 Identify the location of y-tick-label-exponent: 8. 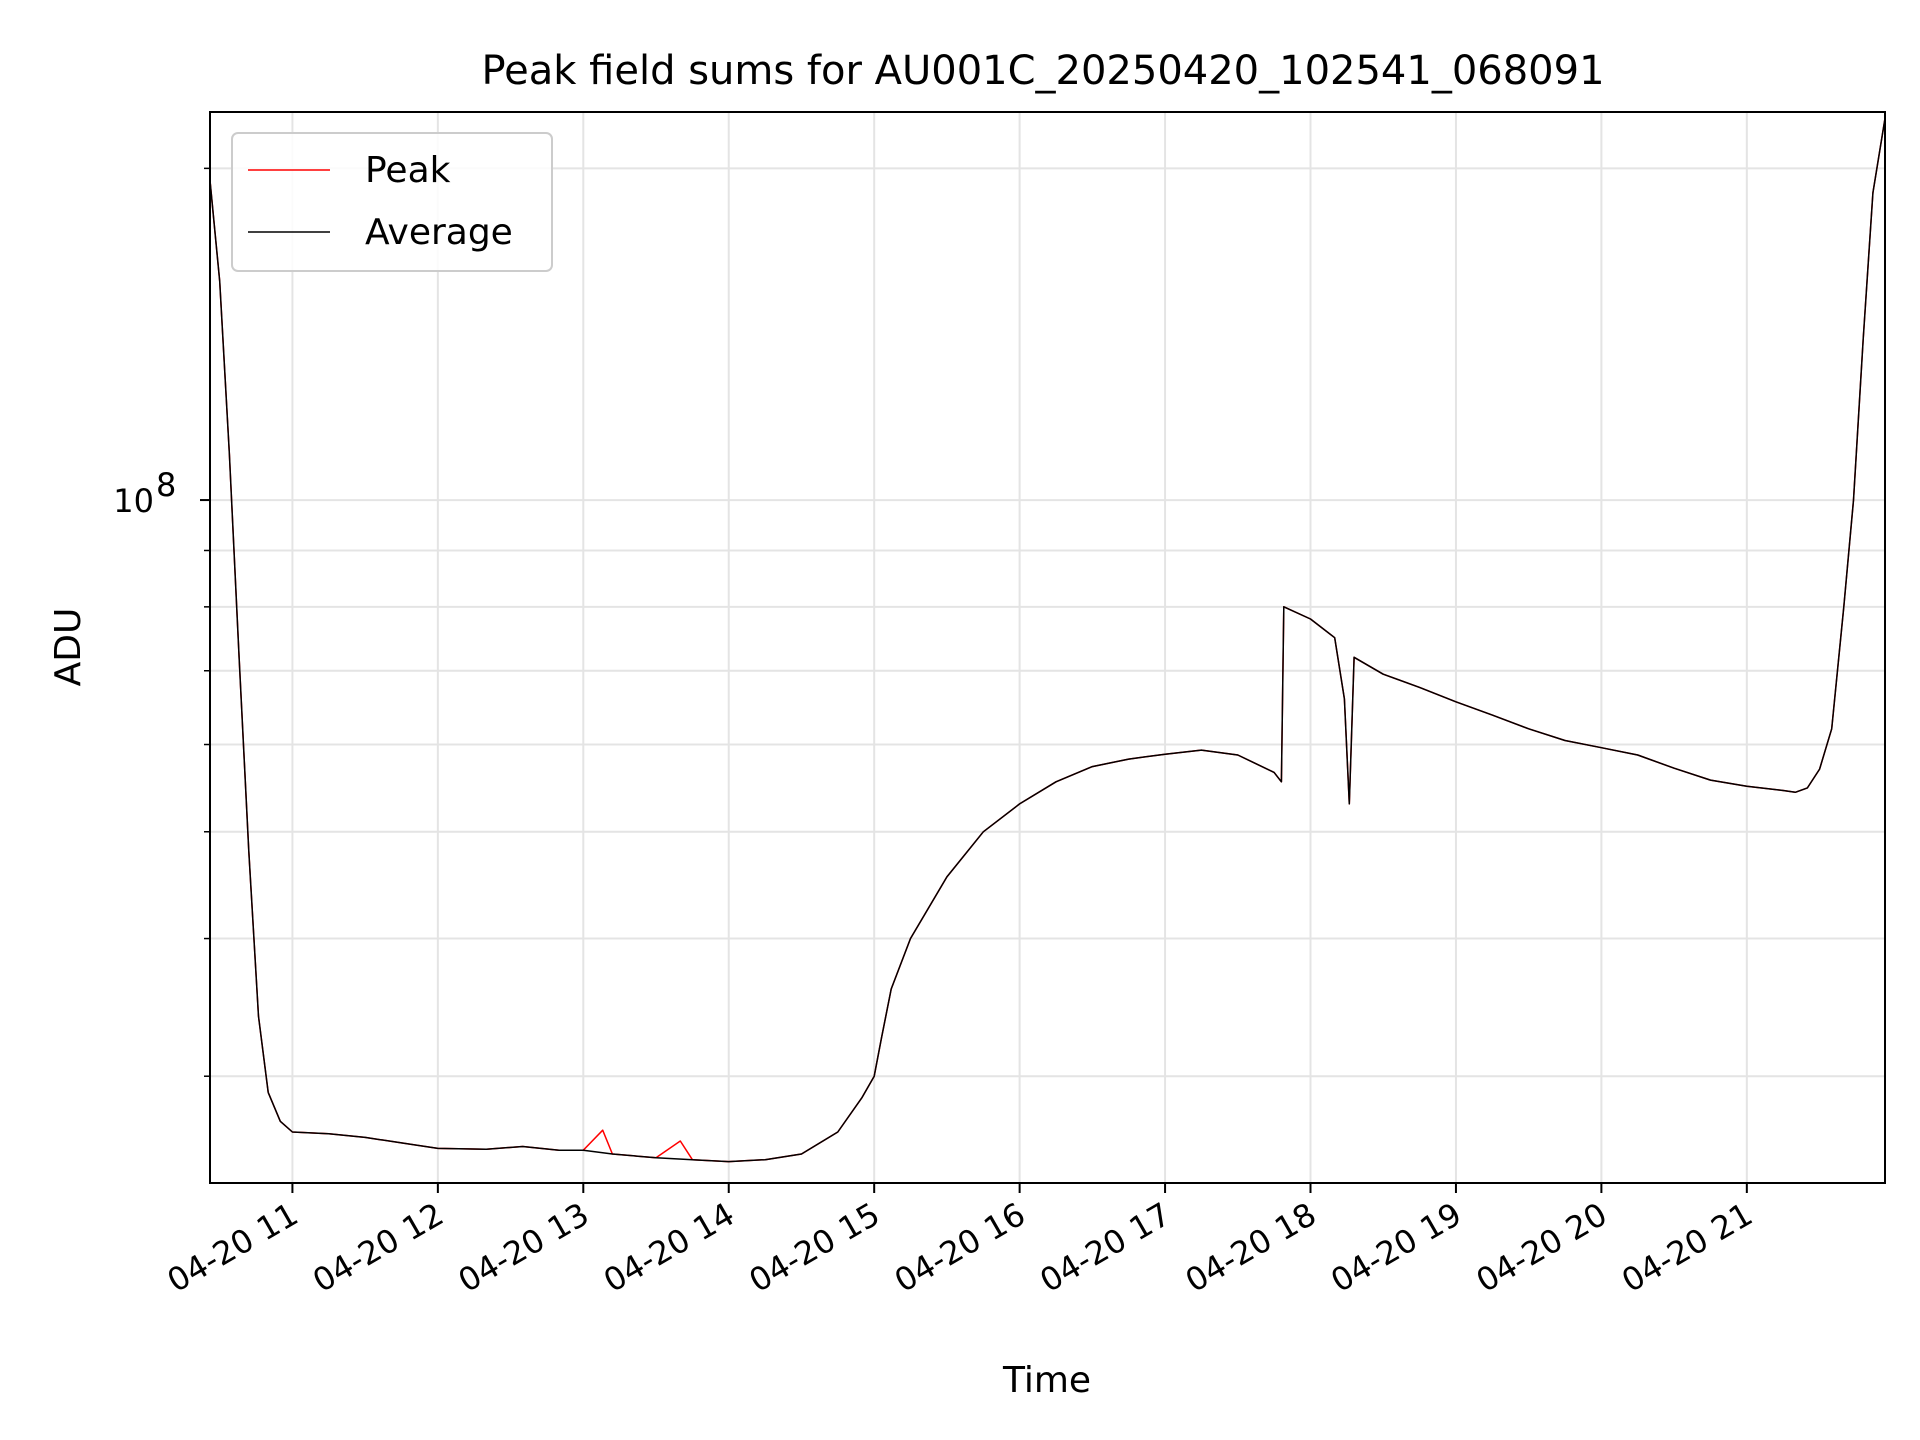
(166, 485).